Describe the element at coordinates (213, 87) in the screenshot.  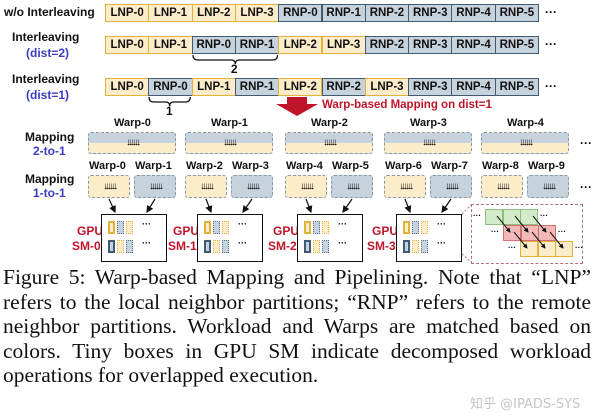
I see `partition-cell: LNP-1` at that location.